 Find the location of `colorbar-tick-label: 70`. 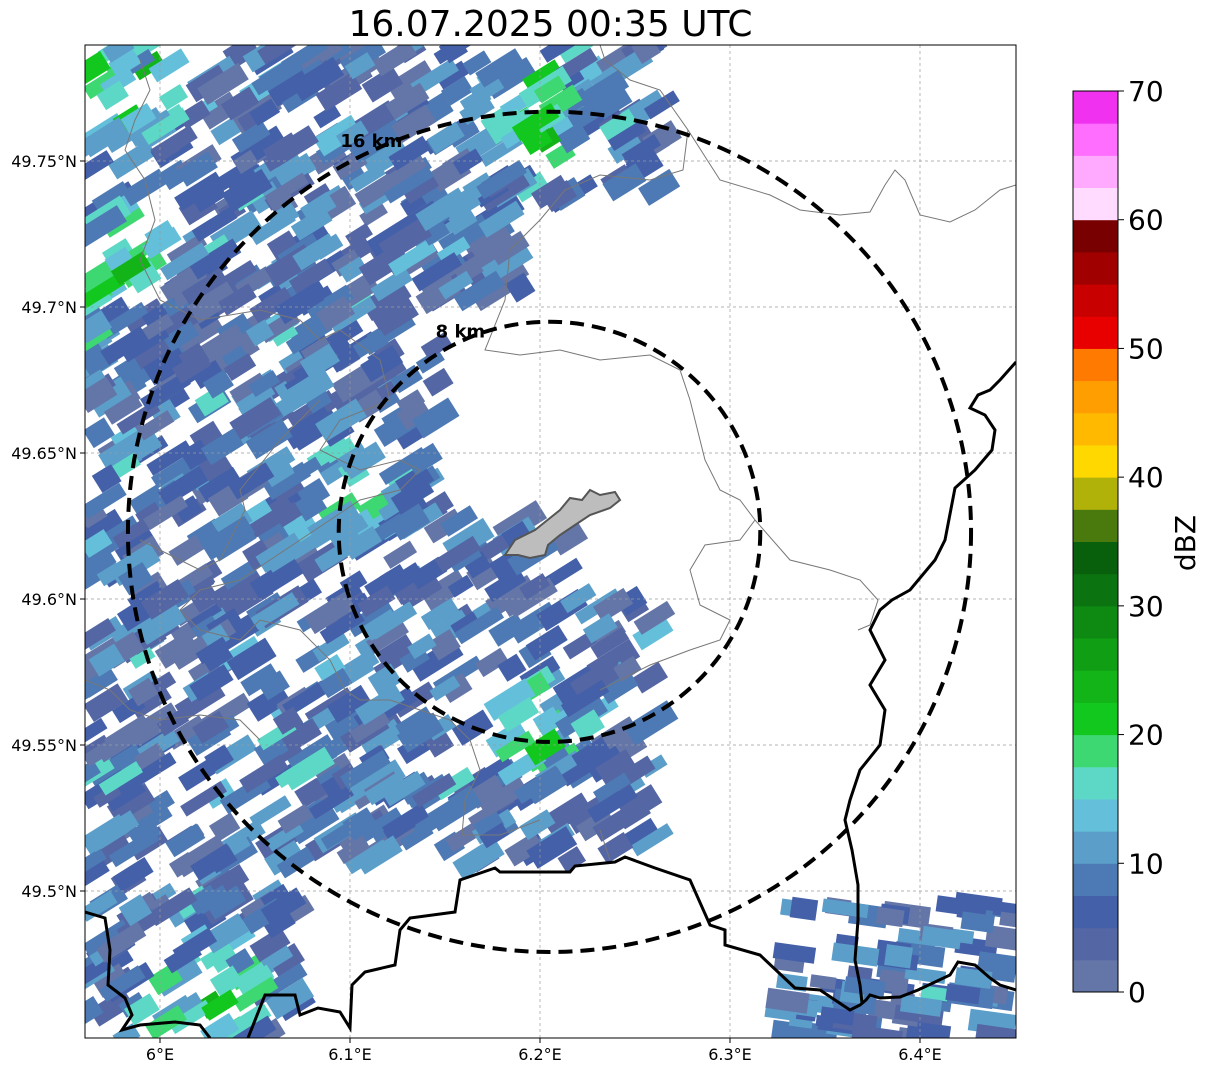

colorbar-tick-label: 70 is located at coordinates (1146, 91).